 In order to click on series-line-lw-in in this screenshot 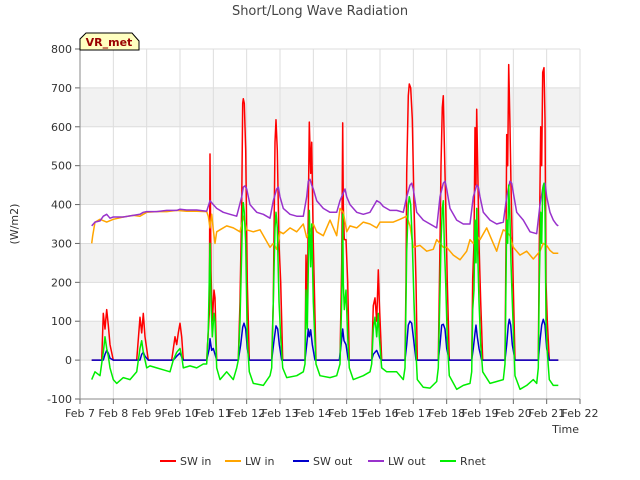, I will do `click(324, 234)`.